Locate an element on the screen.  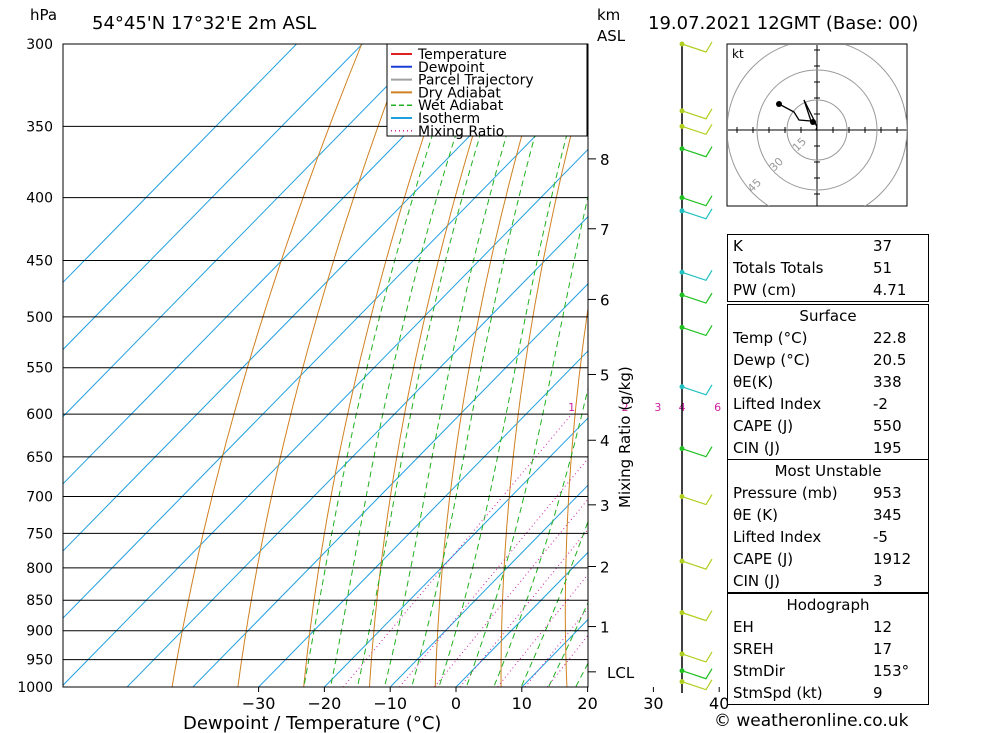
temperature-tick-label: −30 is located at coordinates (259, 703).